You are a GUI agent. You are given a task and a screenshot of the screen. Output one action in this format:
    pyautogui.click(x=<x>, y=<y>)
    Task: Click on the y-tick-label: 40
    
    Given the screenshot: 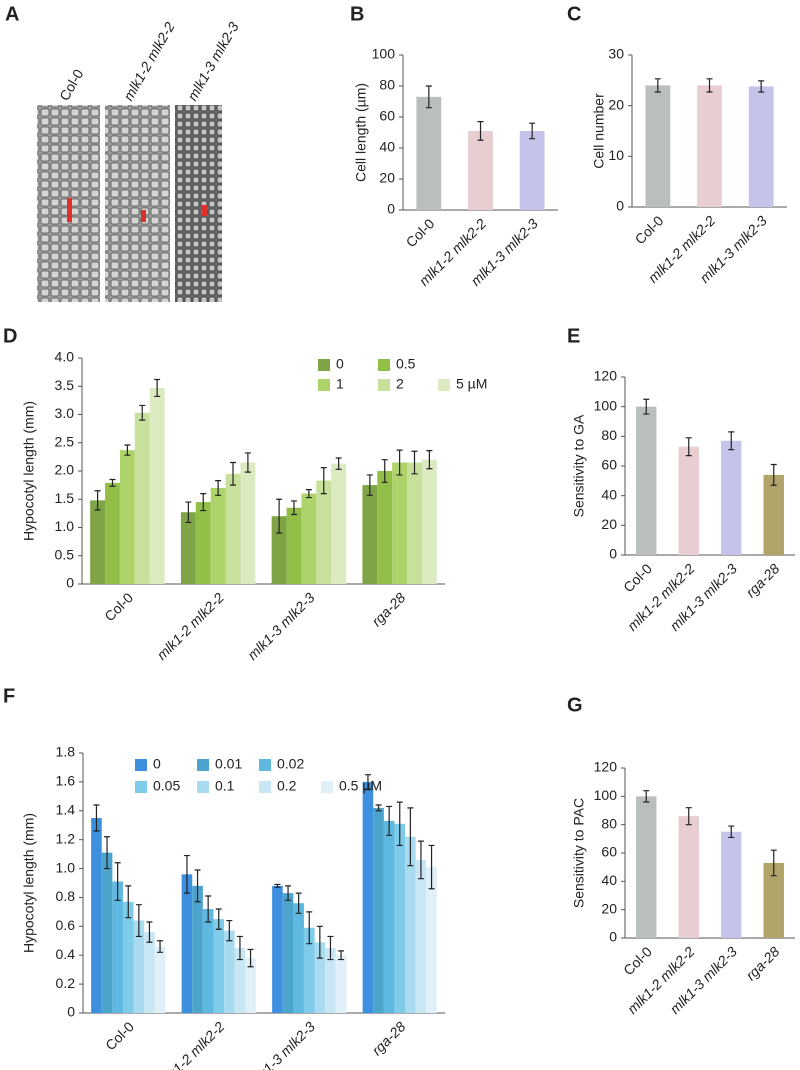 What is the action you would take?
    pyautogui.click(x=609, y=880)
    